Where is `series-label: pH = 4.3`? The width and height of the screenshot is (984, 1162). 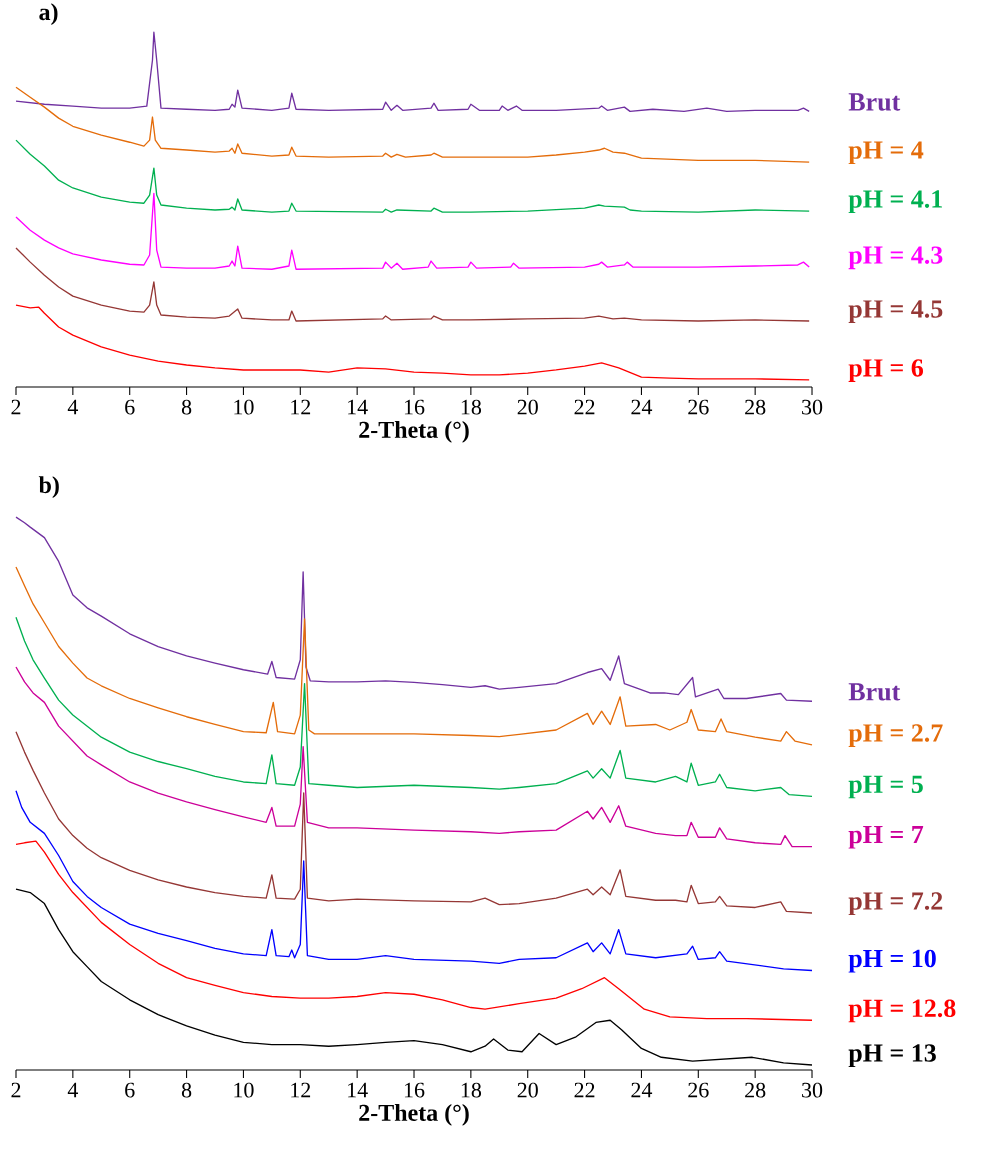
series-label: pH = 4.3 is located at coordinates (895, 258).